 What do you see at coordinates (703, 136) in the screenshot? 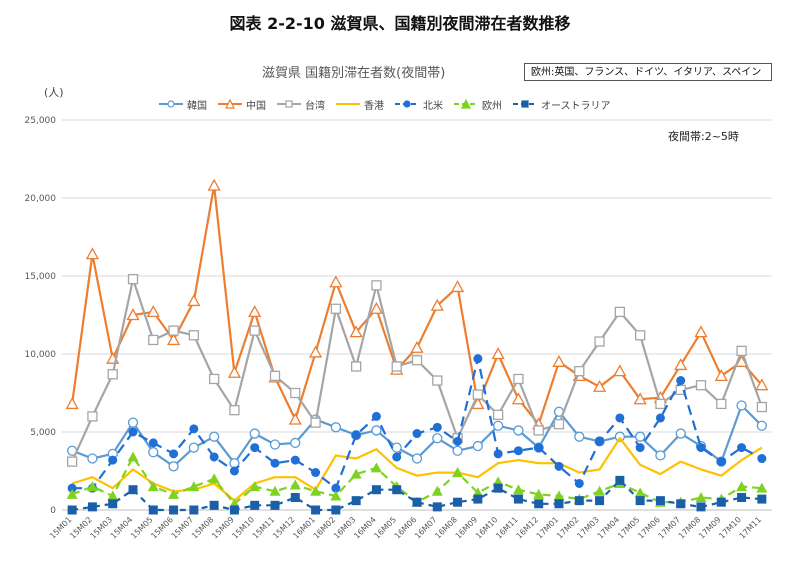
I see `time-range-note: 夜間帯:2~5時` at bounding box center [703, 136].